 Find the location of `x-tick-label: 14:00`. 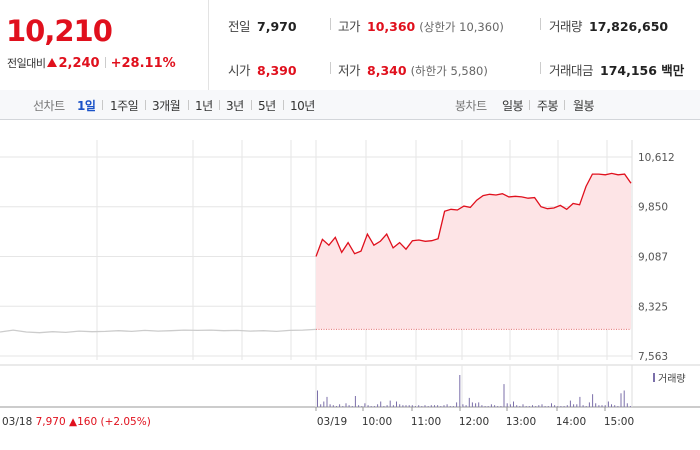

x-tick-label: 14:00 is located at coordinates (571, 422).